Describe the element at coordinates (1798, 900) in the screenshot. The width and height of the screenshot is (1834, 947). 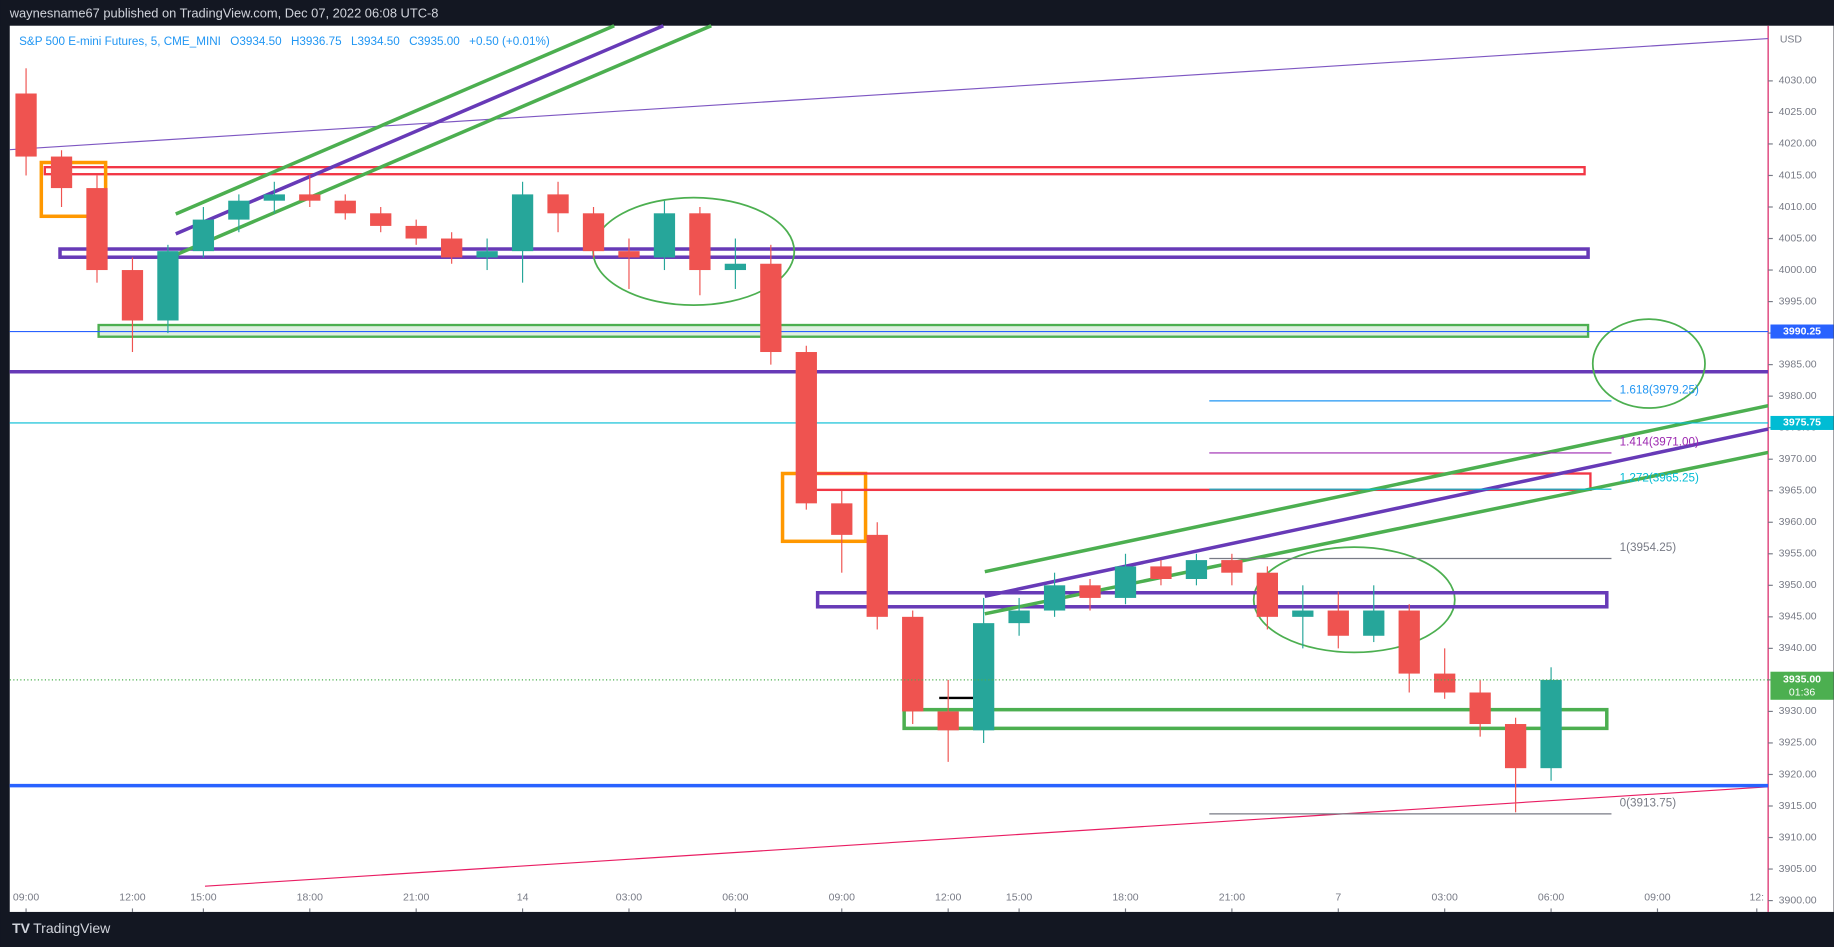
I see `y-tick-label: 3900.00` at that location.